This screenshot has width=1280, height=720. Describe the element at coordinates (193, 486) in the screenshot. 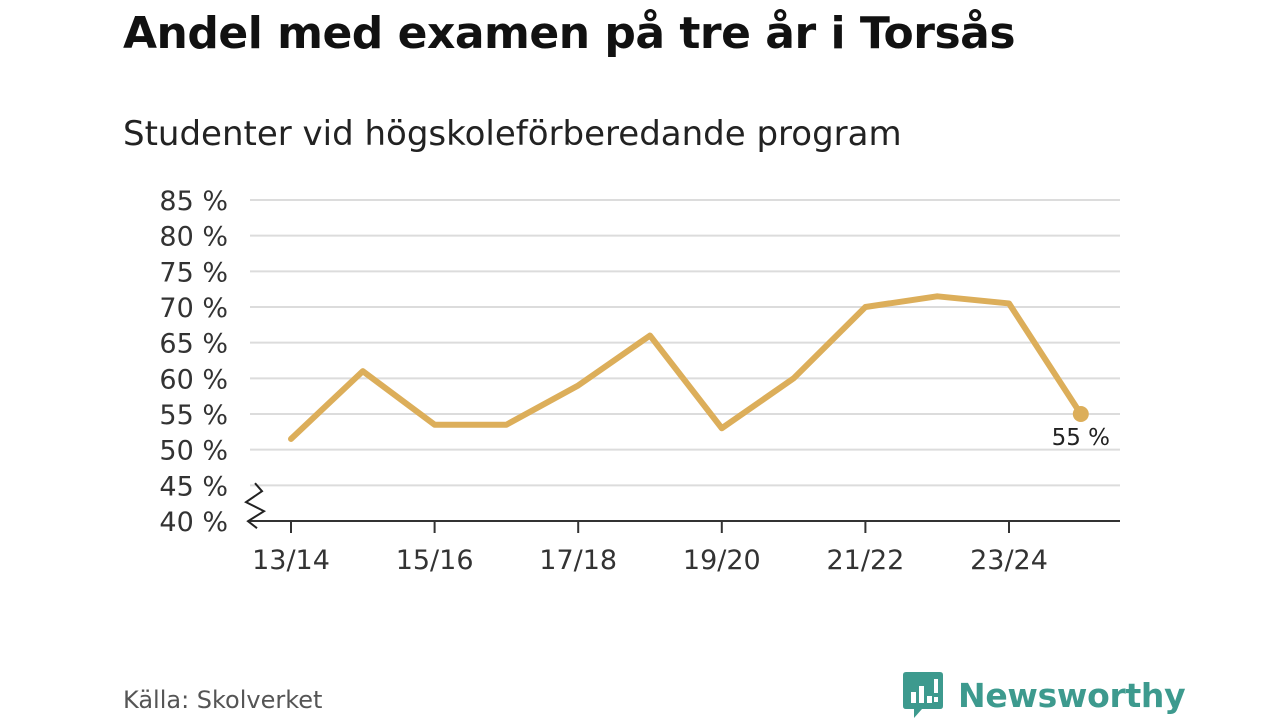

I see `y-tick-label: 45 %` at that location.